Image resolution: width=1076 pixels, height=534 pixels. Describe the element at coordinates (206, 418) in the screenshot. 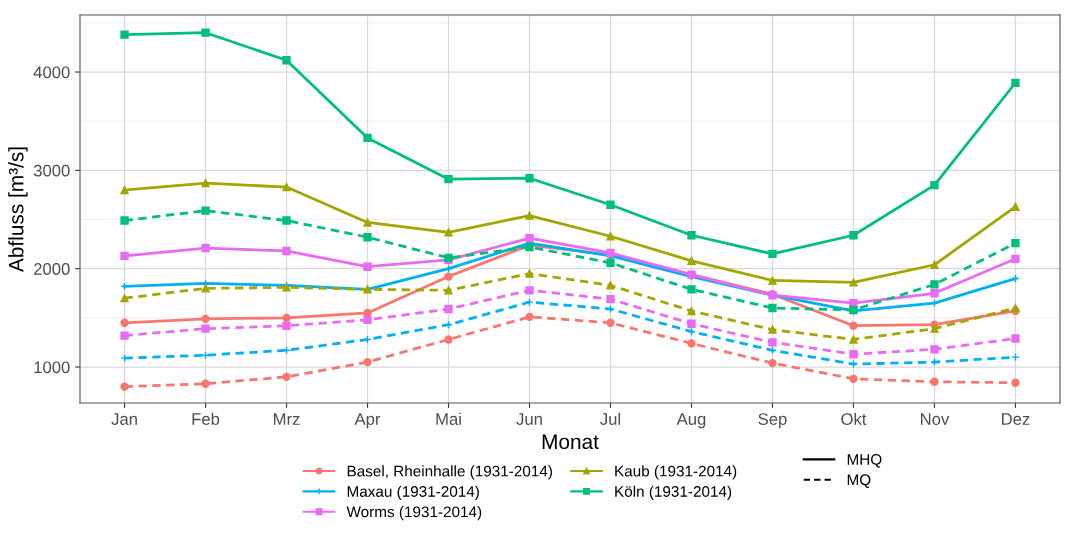

I see `x-tick-label: Feb` at that location.